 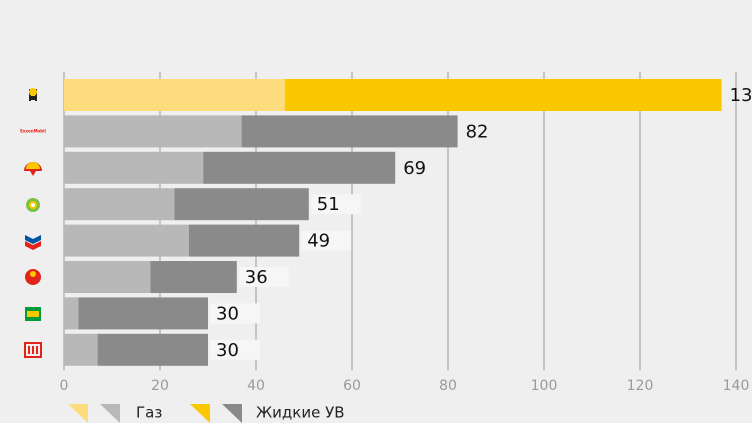 I want to click on x-tick-label: 20, so click(x=160, y=386).